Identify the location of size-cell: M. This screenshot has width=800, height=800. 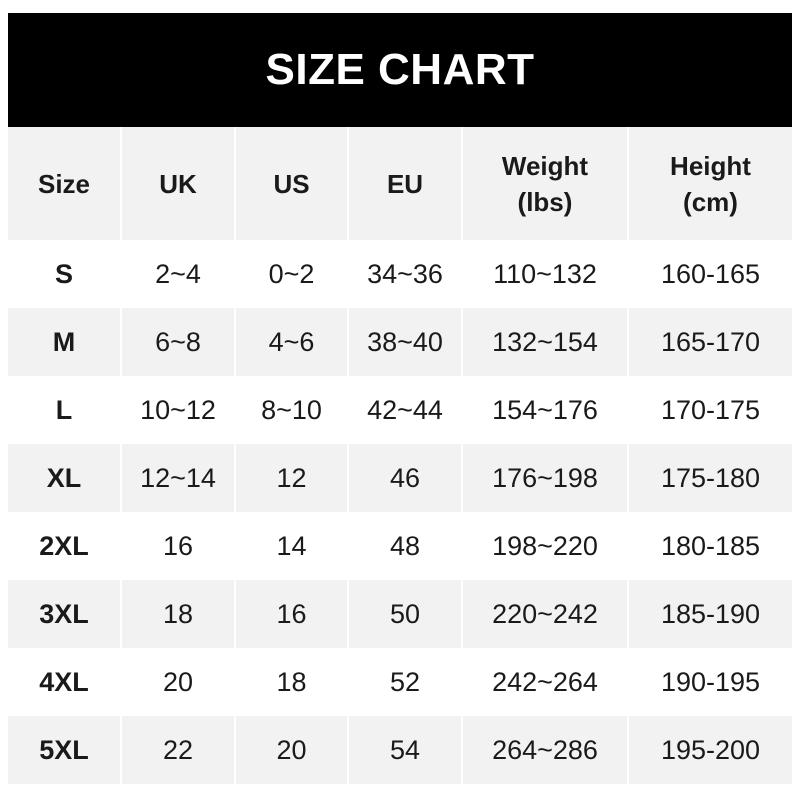
(64, 342).